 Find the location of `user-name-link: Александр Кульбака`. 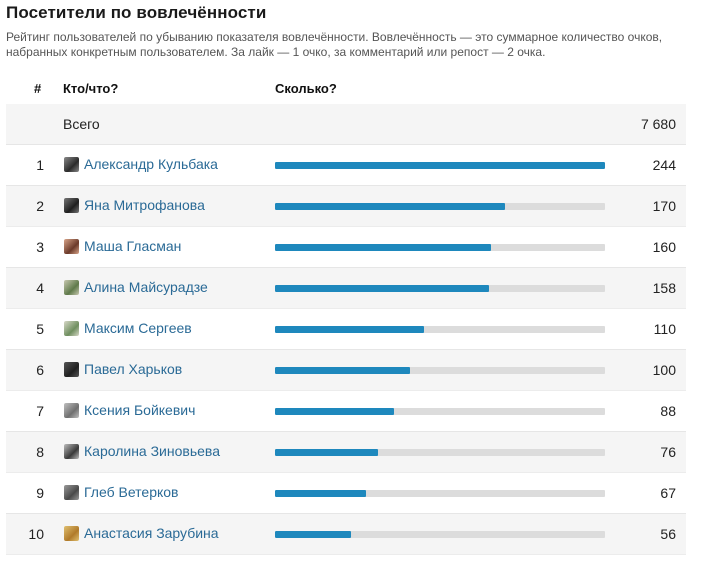

user-name-link: Александр Кульбака is located at coordinates (151, 164).